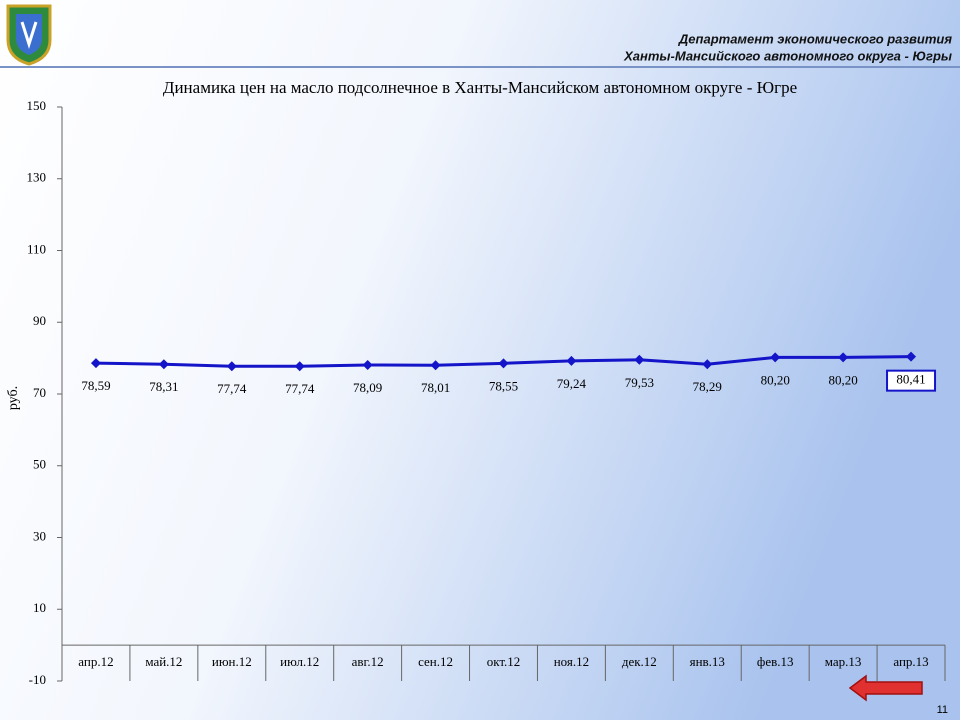  I want to click on x-tick-label: мар.13, so click(843, 661).